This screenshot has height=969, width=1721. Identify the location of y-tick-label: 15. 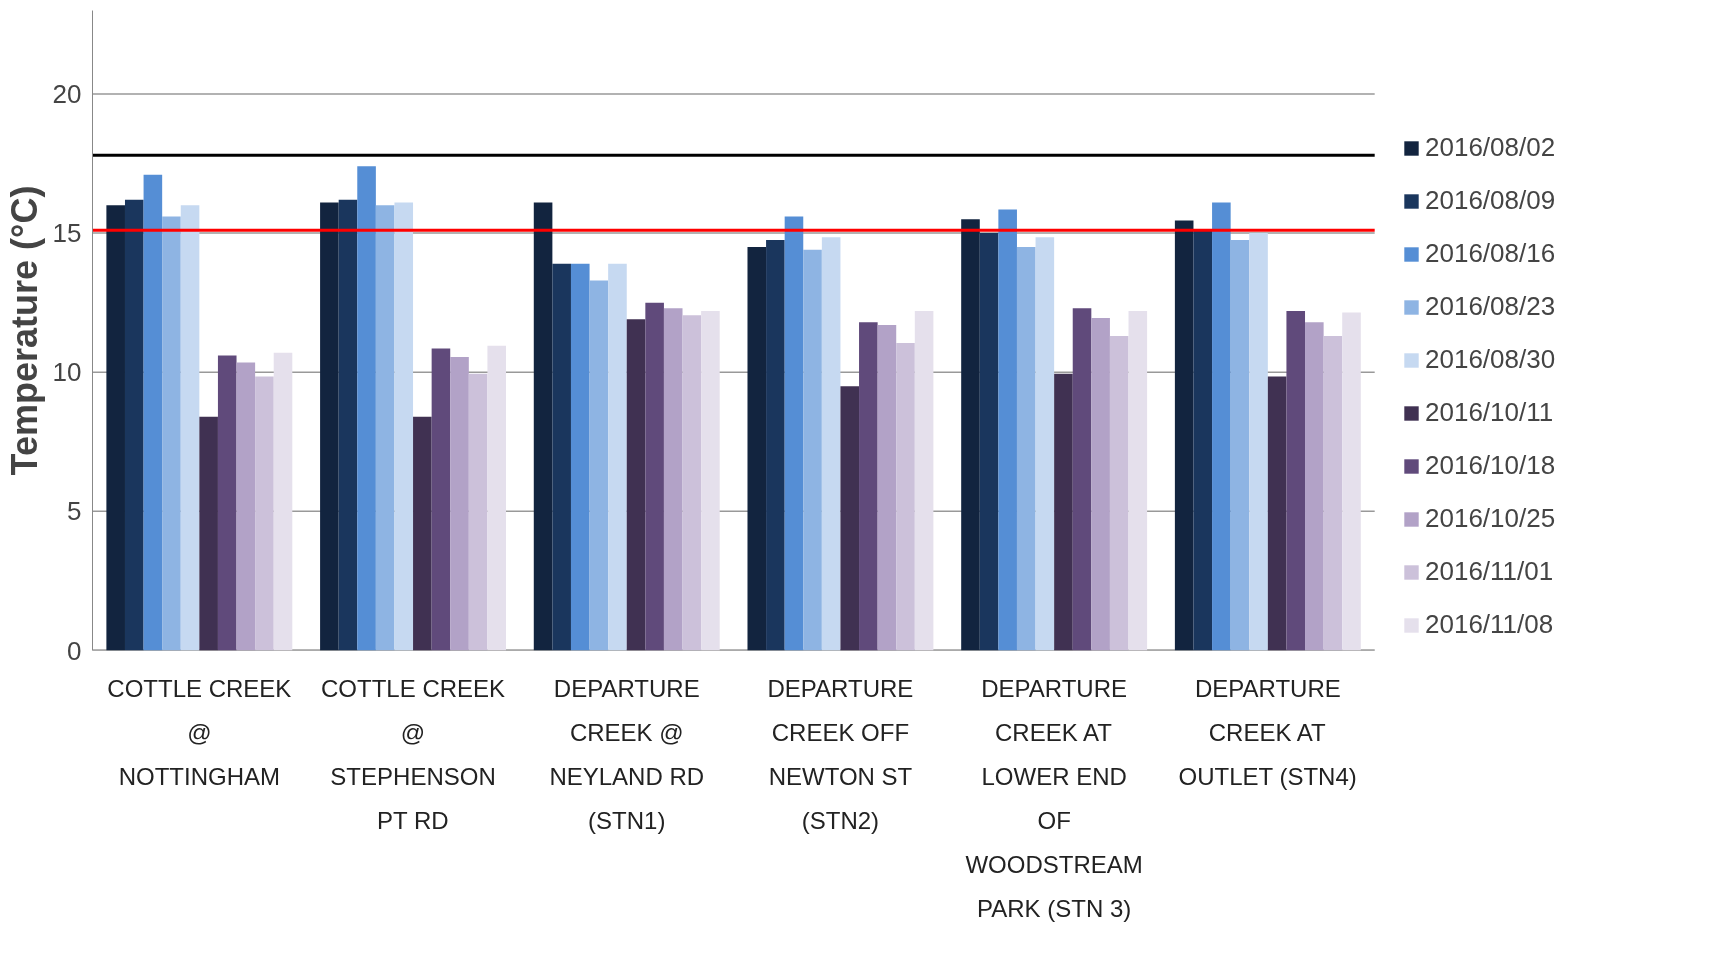
(67, 233).